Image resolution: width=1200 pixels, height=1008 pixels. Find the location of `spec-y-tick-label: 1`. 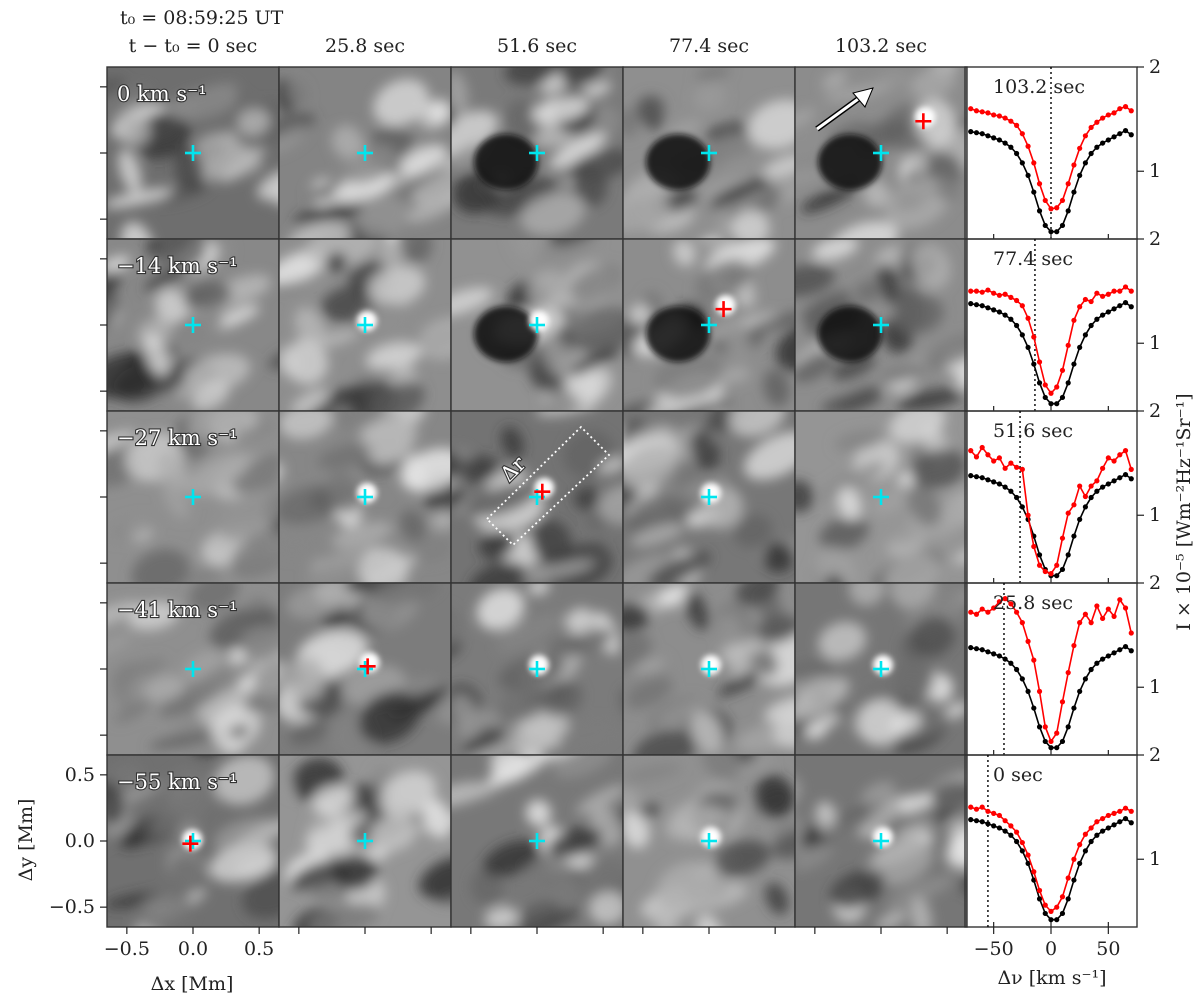

spec-y-tick-label: 1 is located at coordinates (1155, 171).